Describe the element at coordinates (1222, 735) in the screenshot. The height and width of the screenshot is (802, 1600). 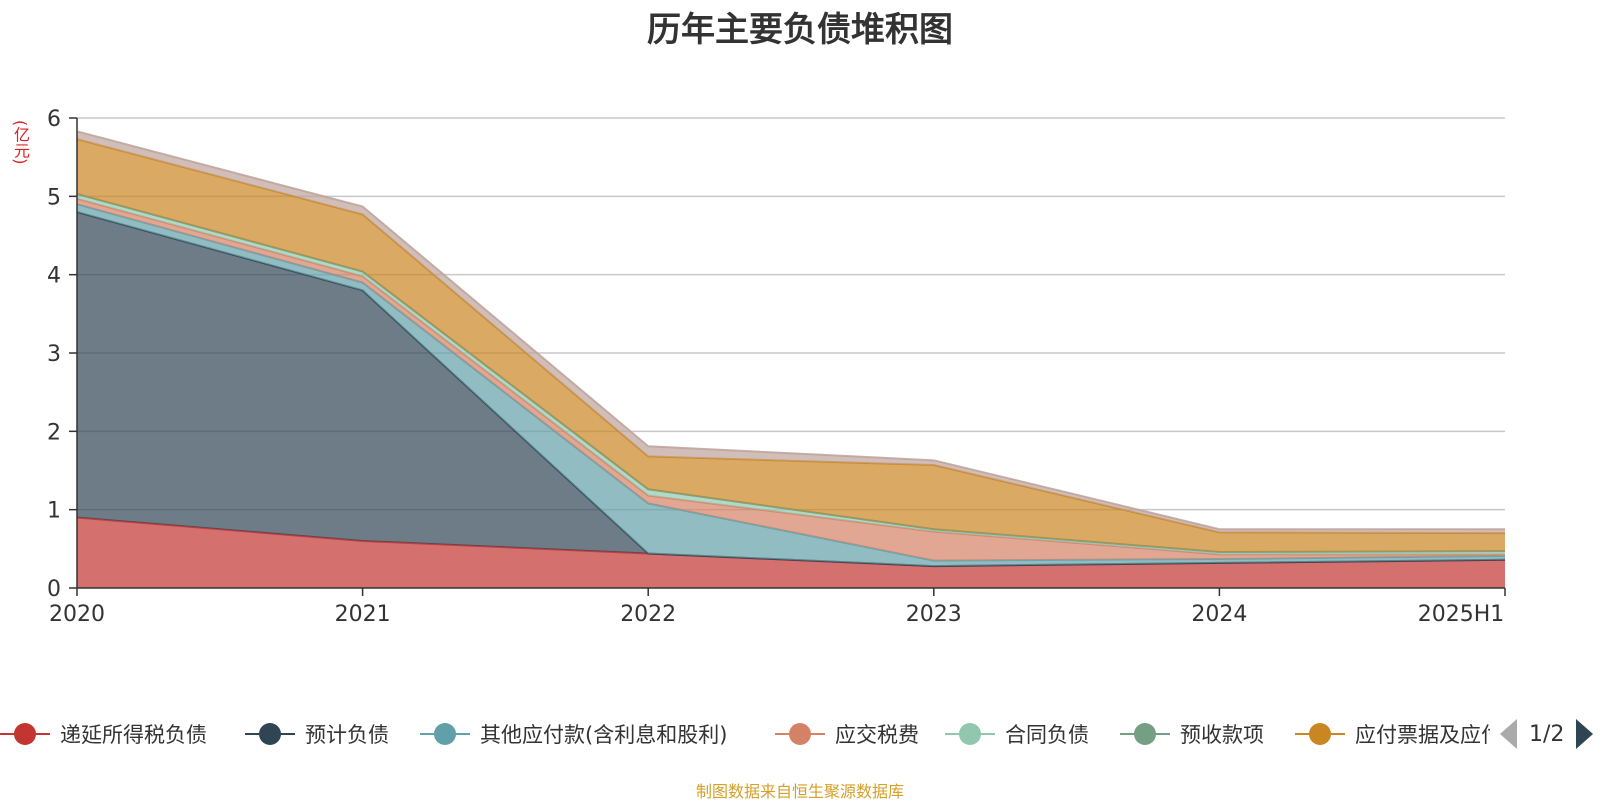
I see `legend-label: 预收款项` at that location.